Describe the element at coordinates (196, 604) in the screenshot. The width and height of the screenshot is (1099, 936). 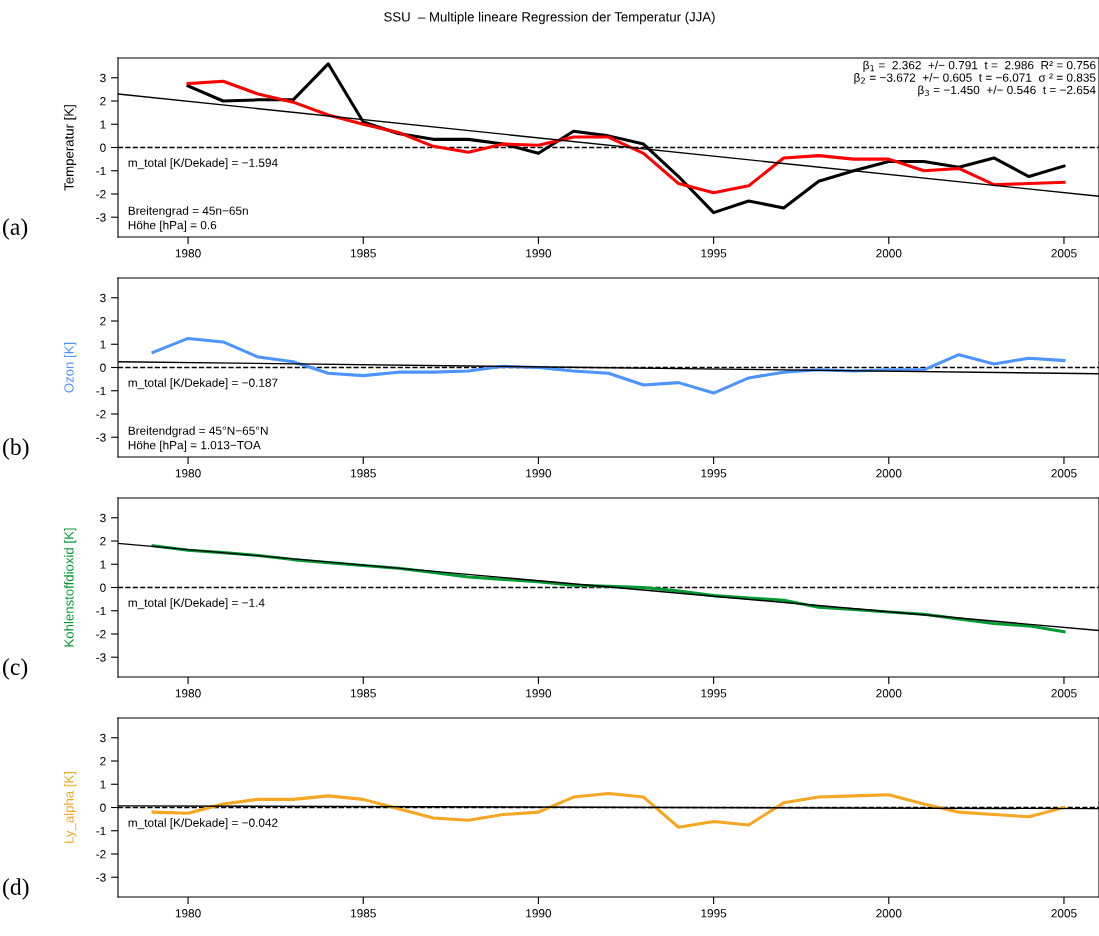
I see `annotation: m_total [K/Dekade] = −1.4` at that location.